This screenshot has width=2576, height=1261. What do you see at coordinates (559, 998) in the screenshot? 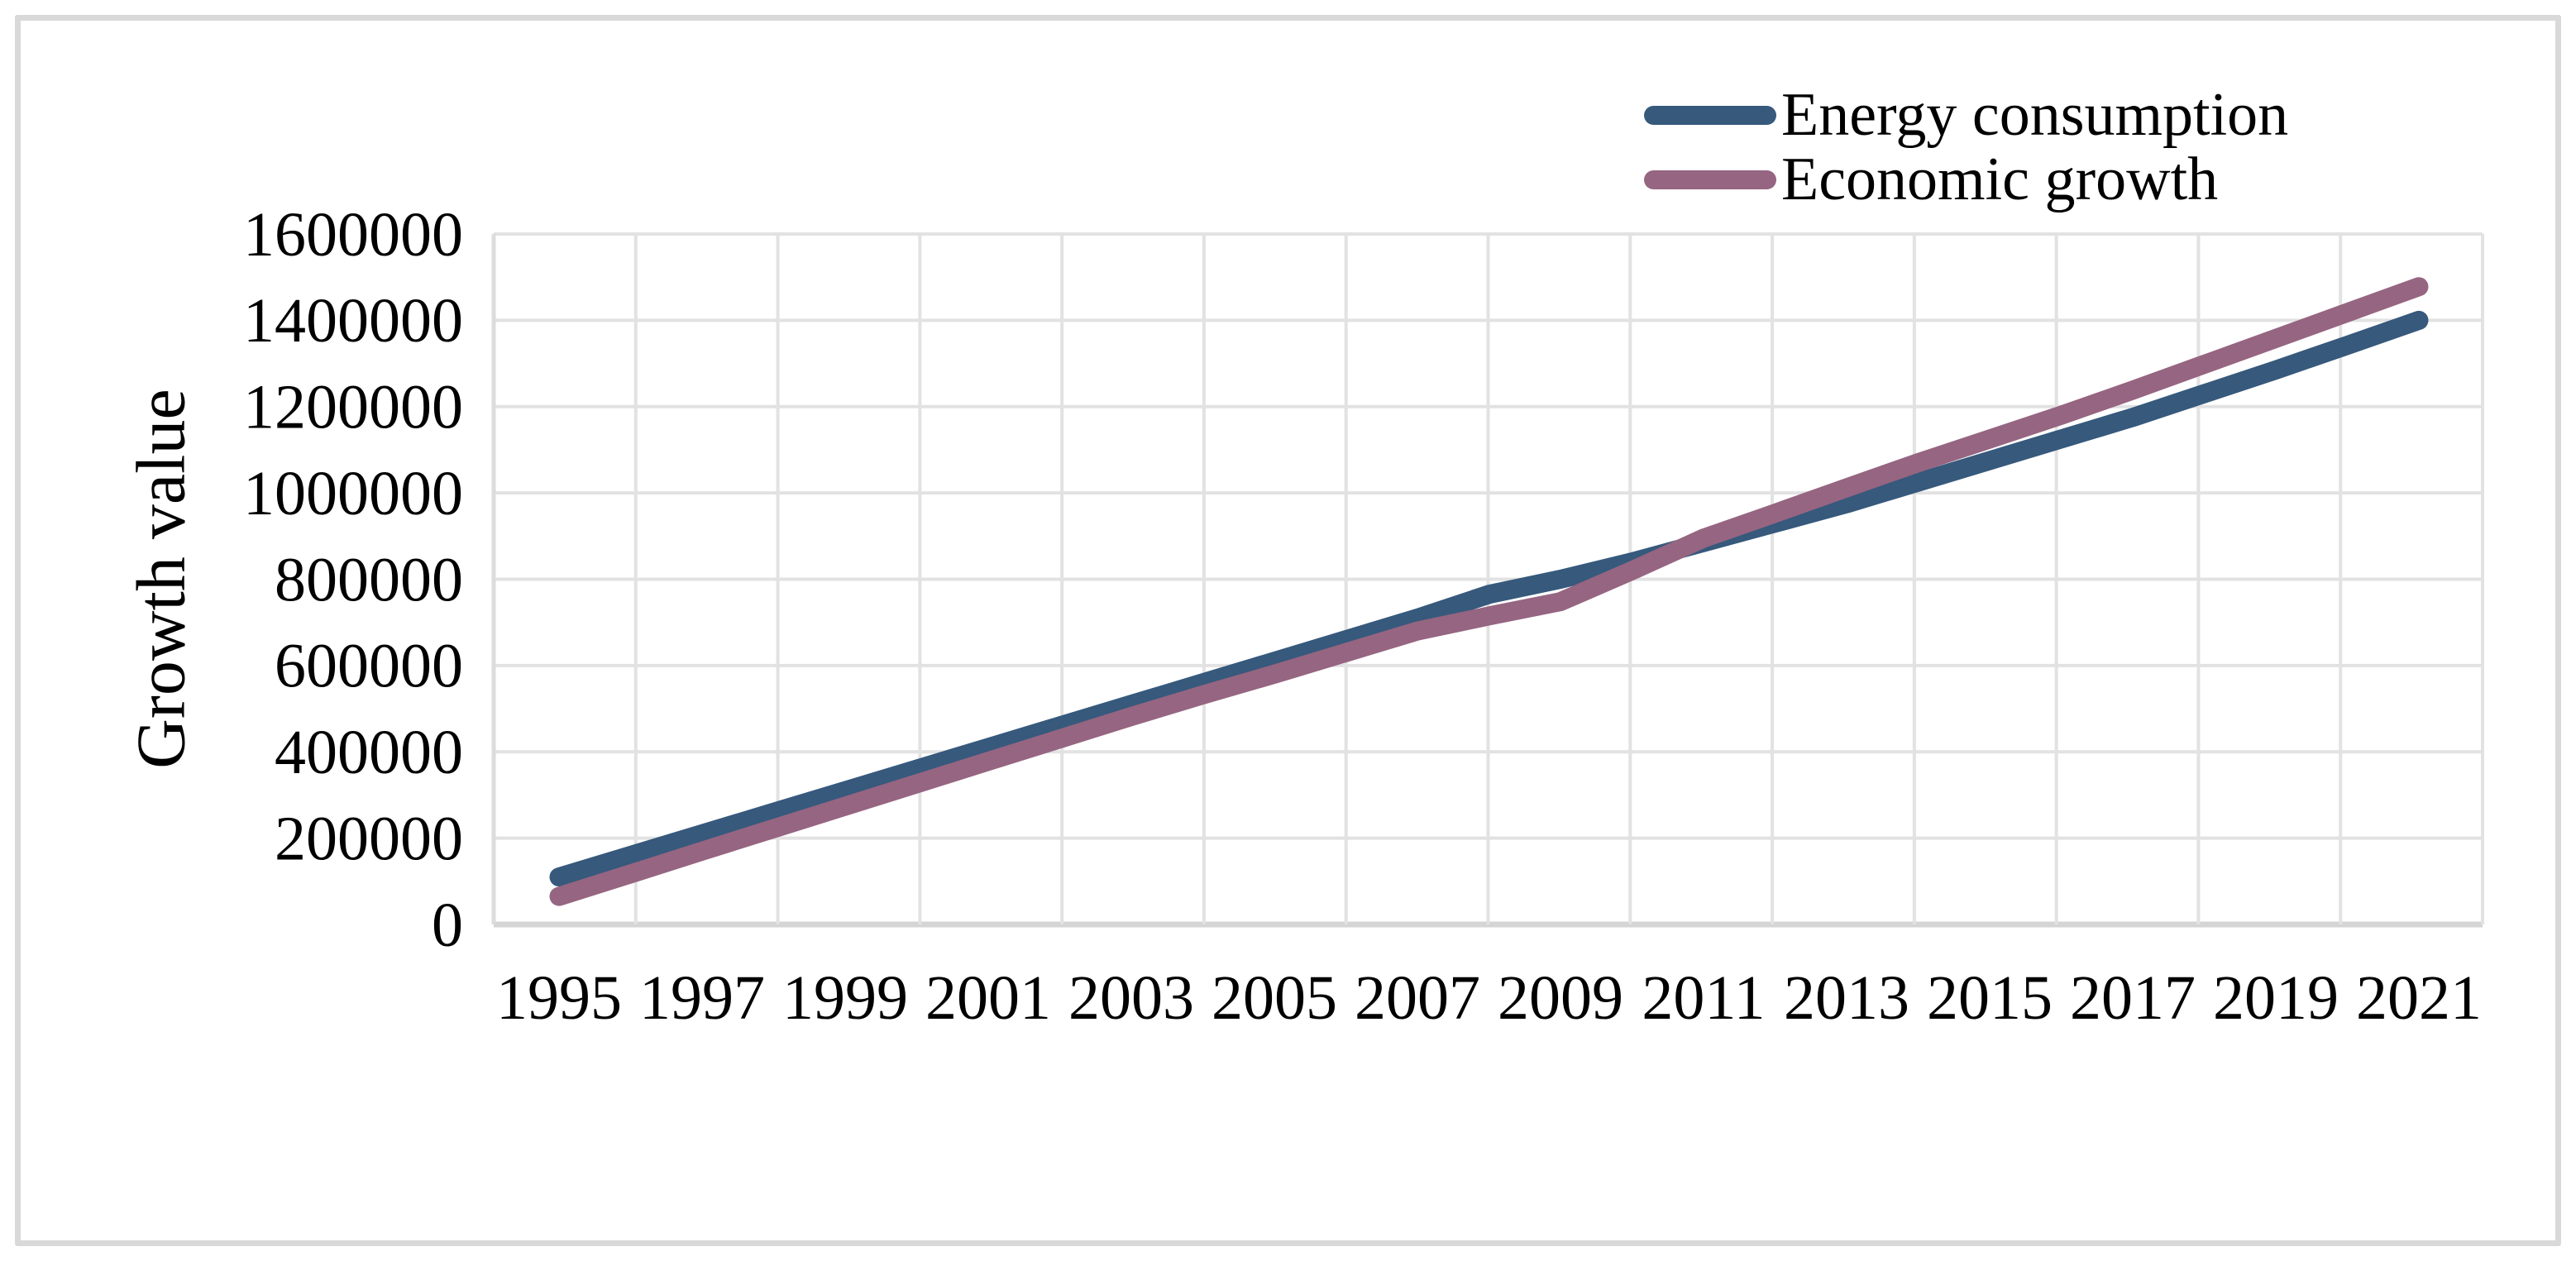
I see `x-tick-label: 1995` at bounding box center [559, 998].